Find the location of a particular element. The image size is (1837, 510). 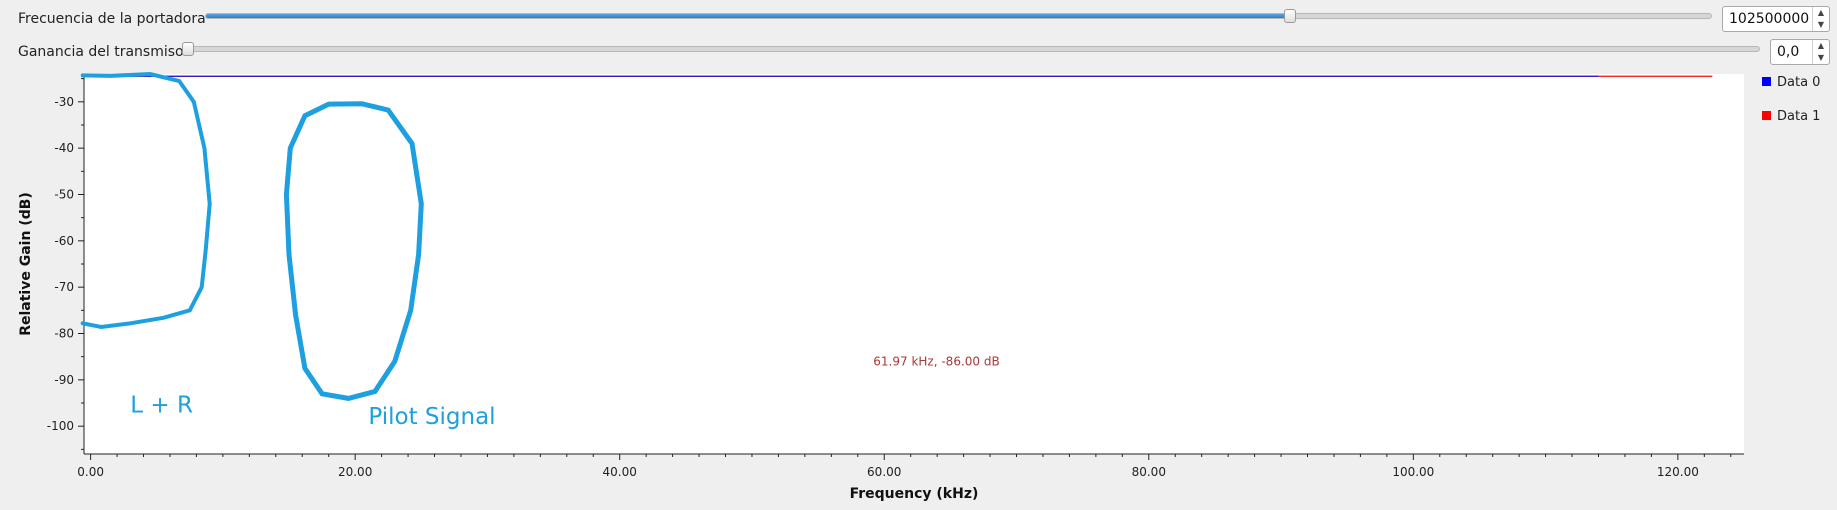

x-tick-label: 20.00 is located at coordinates (355, 472).